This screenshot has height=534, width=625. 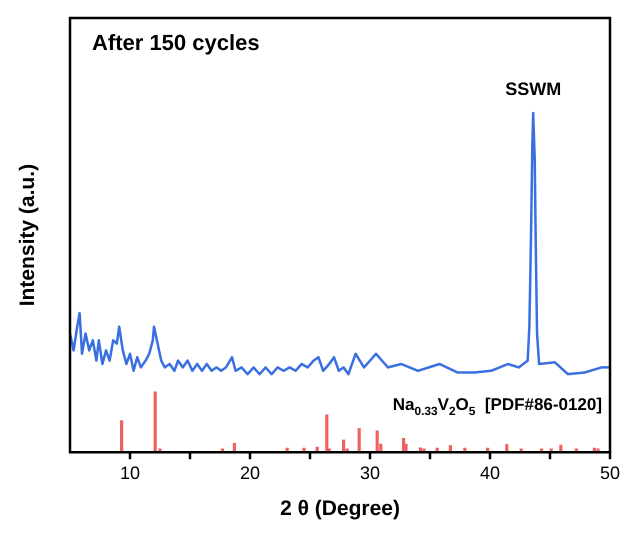 What do you see at coordinates (130, 472) in the screenshot?
I see `x-tick-label: 10` at bounding box center [130, 472].